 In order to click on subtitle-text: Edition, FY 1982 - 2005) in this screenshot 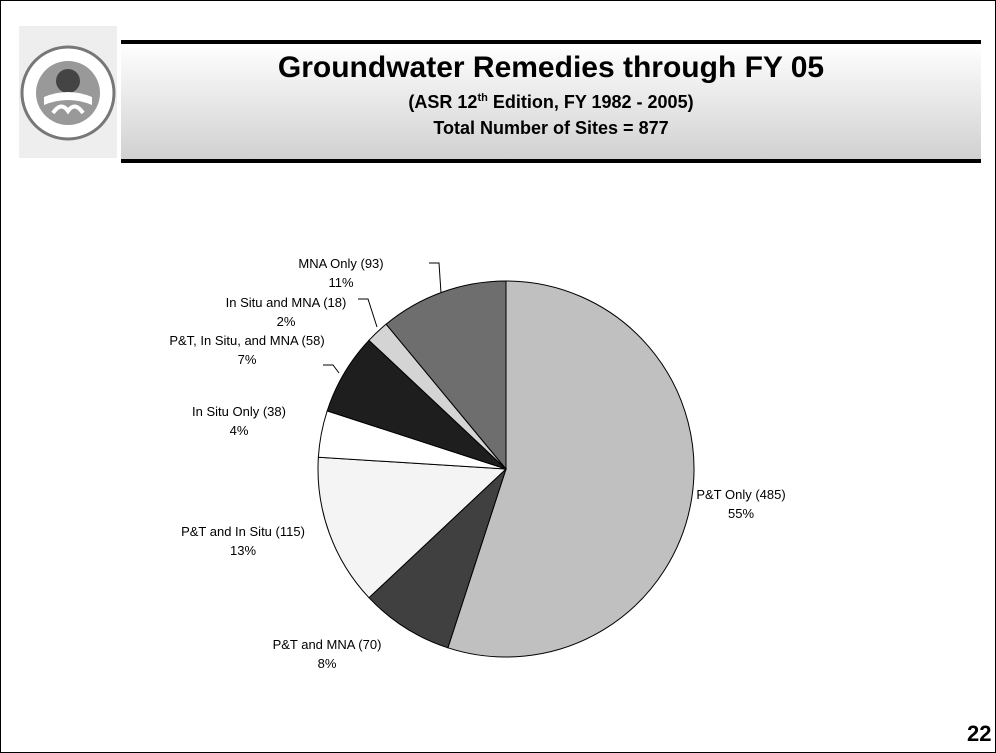, I will do `click(590, 102)`.